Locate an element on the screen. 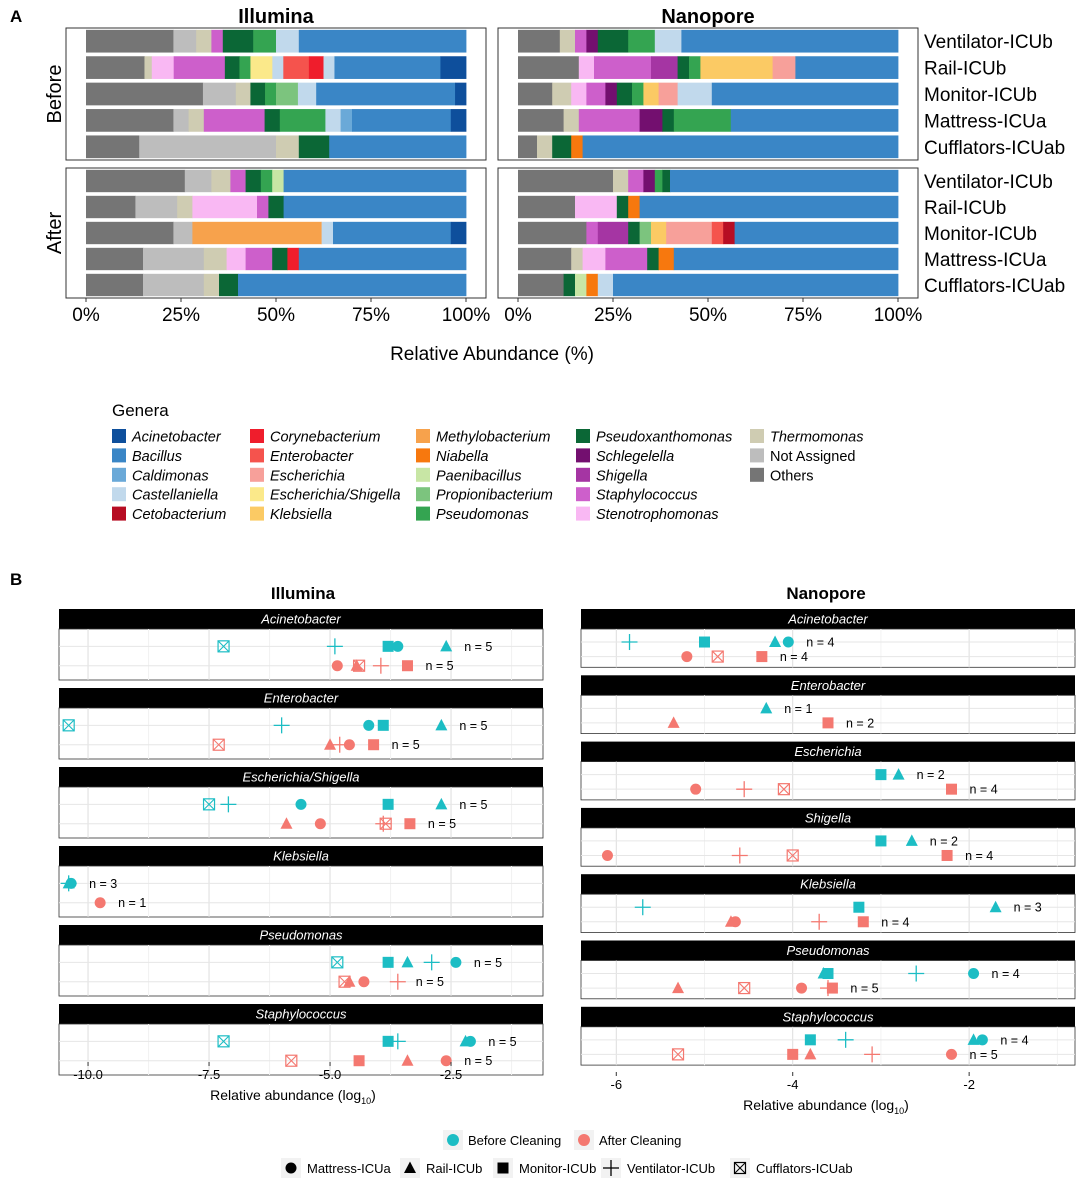  legend-label: Klebsiella is located at coordinates (301, 515).